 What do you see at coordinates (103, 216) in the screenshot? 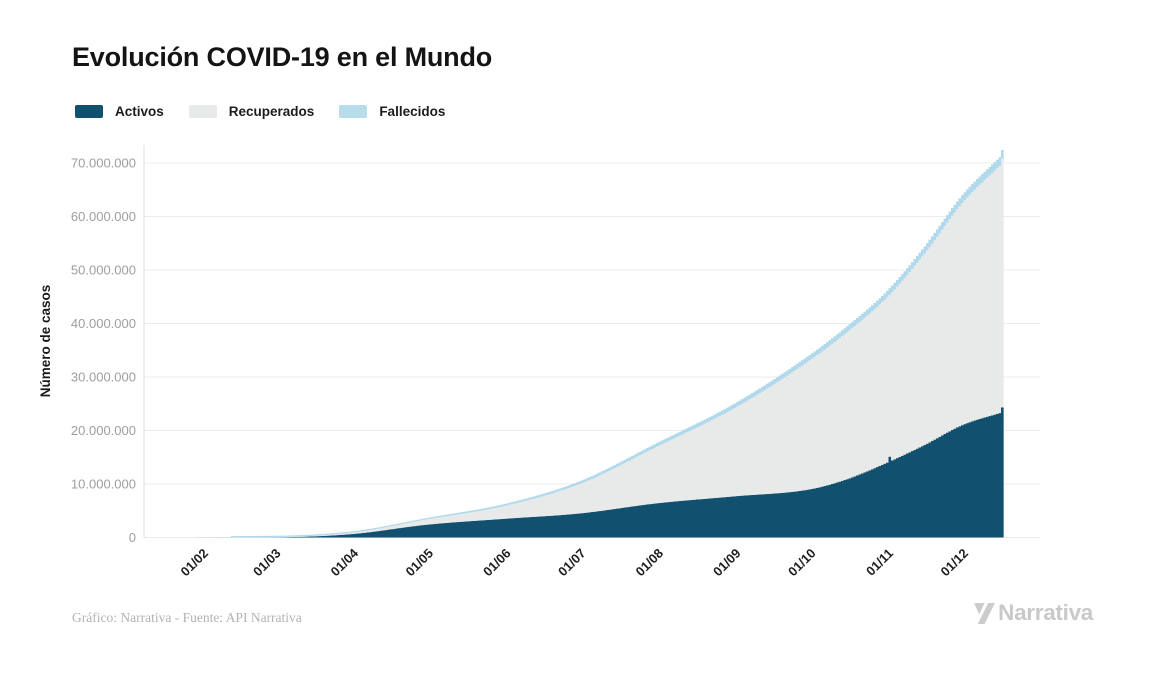
I see `svg-text: 60.000.000` at bounding box center [103, 216].